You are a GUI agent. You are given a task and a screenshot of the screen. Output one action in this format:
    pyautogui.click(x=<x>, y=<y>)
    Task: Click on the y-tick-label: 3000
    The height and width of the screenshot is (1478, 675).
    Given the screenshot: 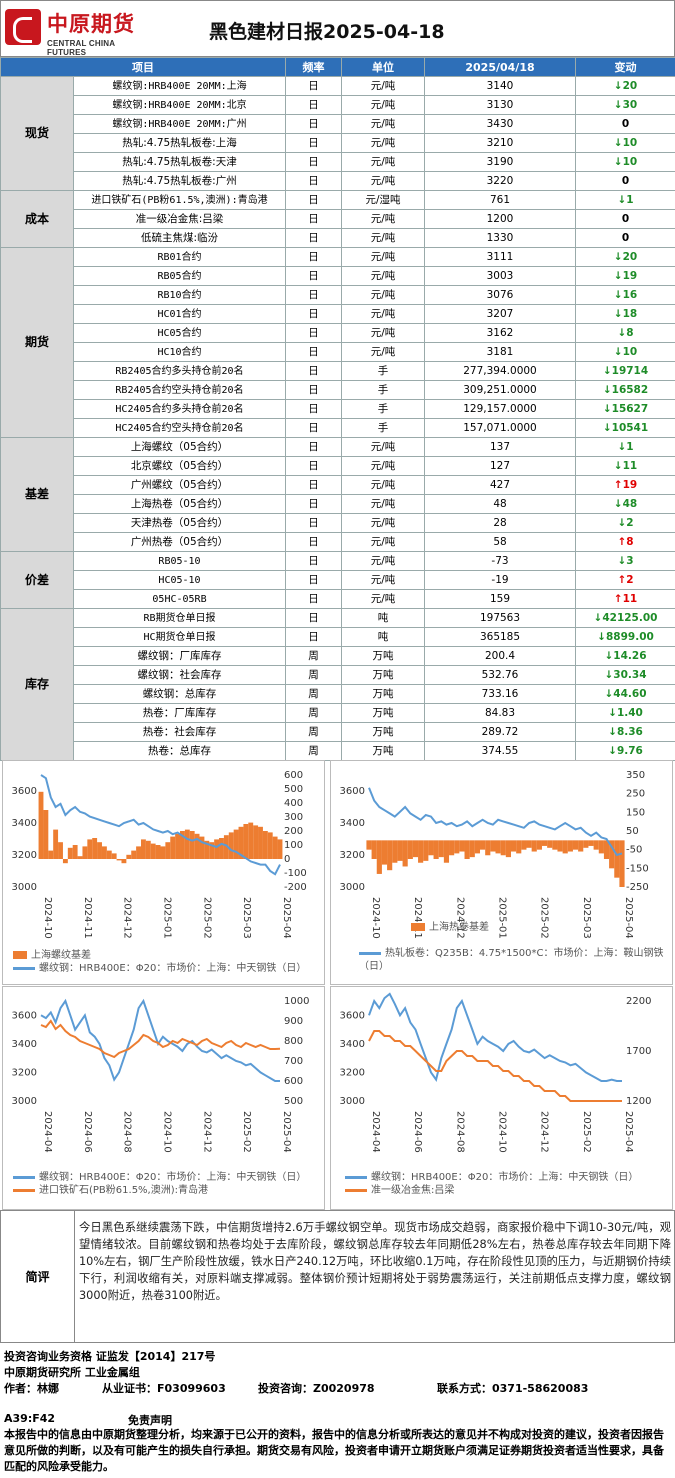 What is the action you would take?
    pyautogui.click(x=352, y=1101)
    